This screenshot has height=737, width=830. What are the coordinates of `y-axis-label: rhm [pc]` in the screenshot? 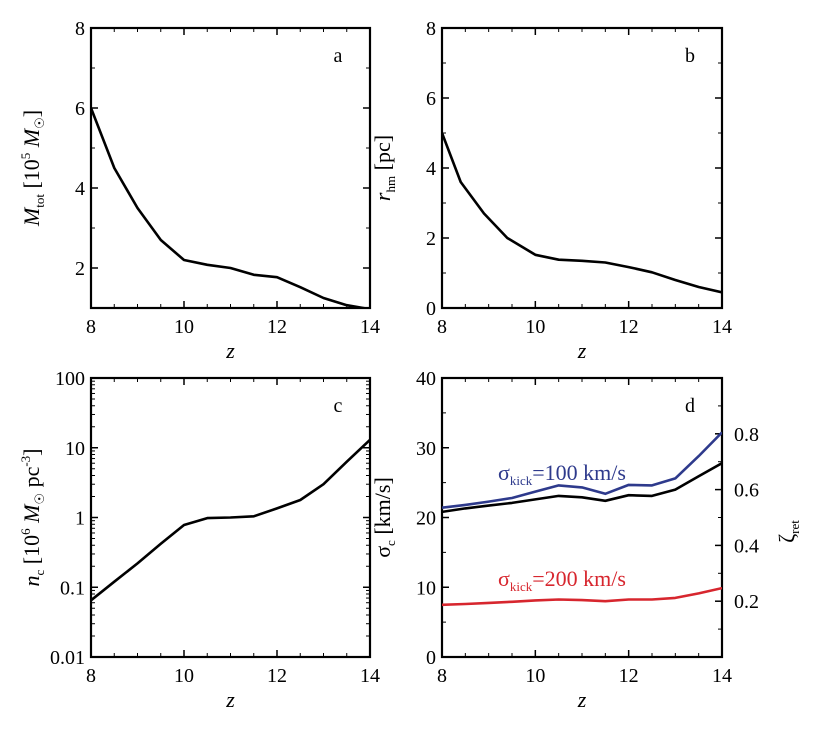 It's located at (384, 168).